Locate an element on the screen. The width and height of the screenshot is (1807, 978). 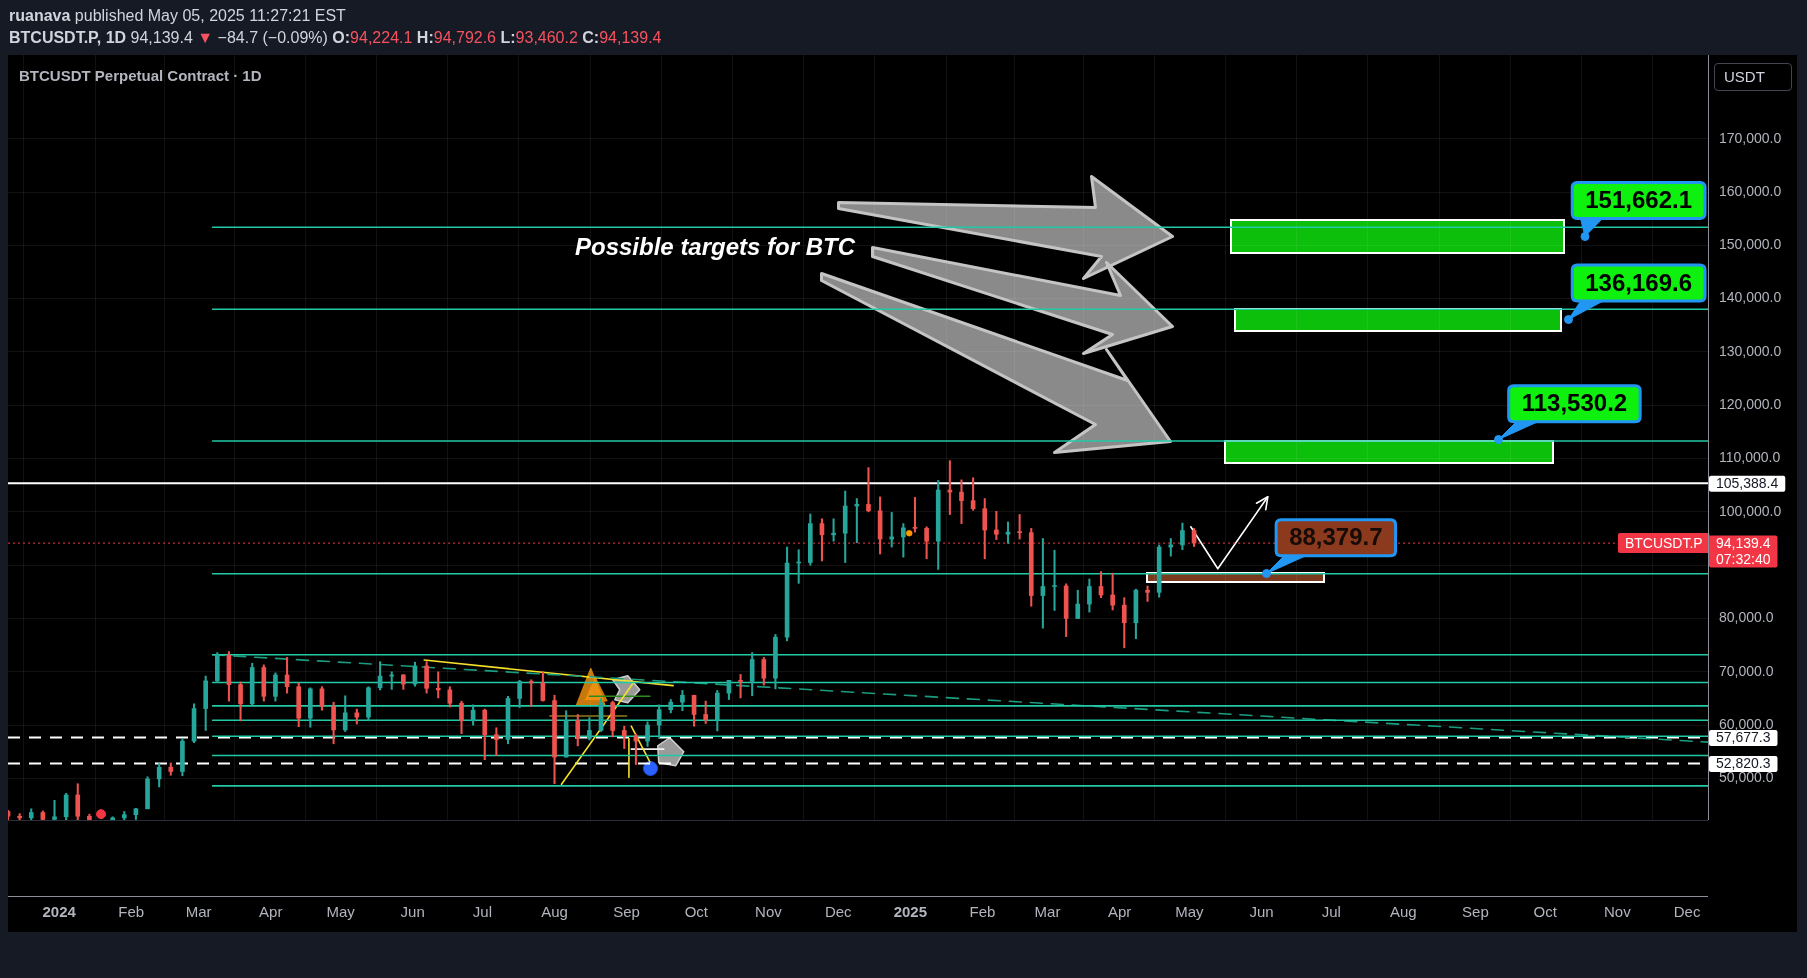
annotation: 88,379.7 is located at coordinates (1336, 537).